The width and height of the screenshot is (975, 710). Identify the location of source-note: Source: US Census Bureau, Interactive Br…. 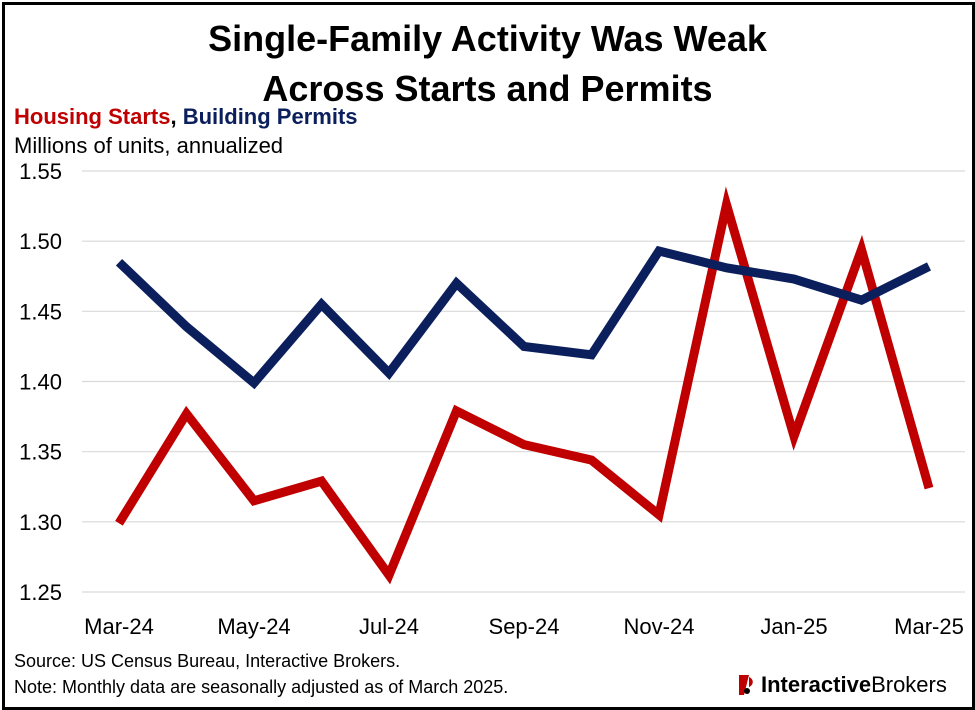
(207, 661).